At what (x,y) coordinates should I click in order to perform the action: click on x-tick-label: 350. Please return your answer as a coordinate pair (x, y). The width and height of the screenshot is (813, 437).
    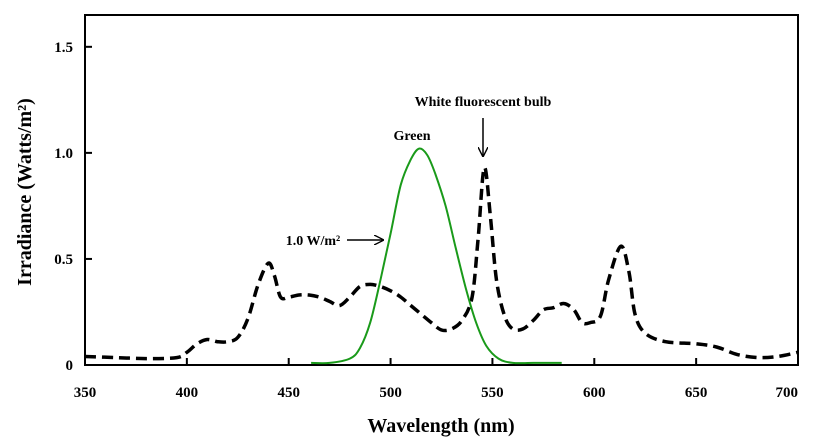
    Looking at the image, I should click on (85, 393).